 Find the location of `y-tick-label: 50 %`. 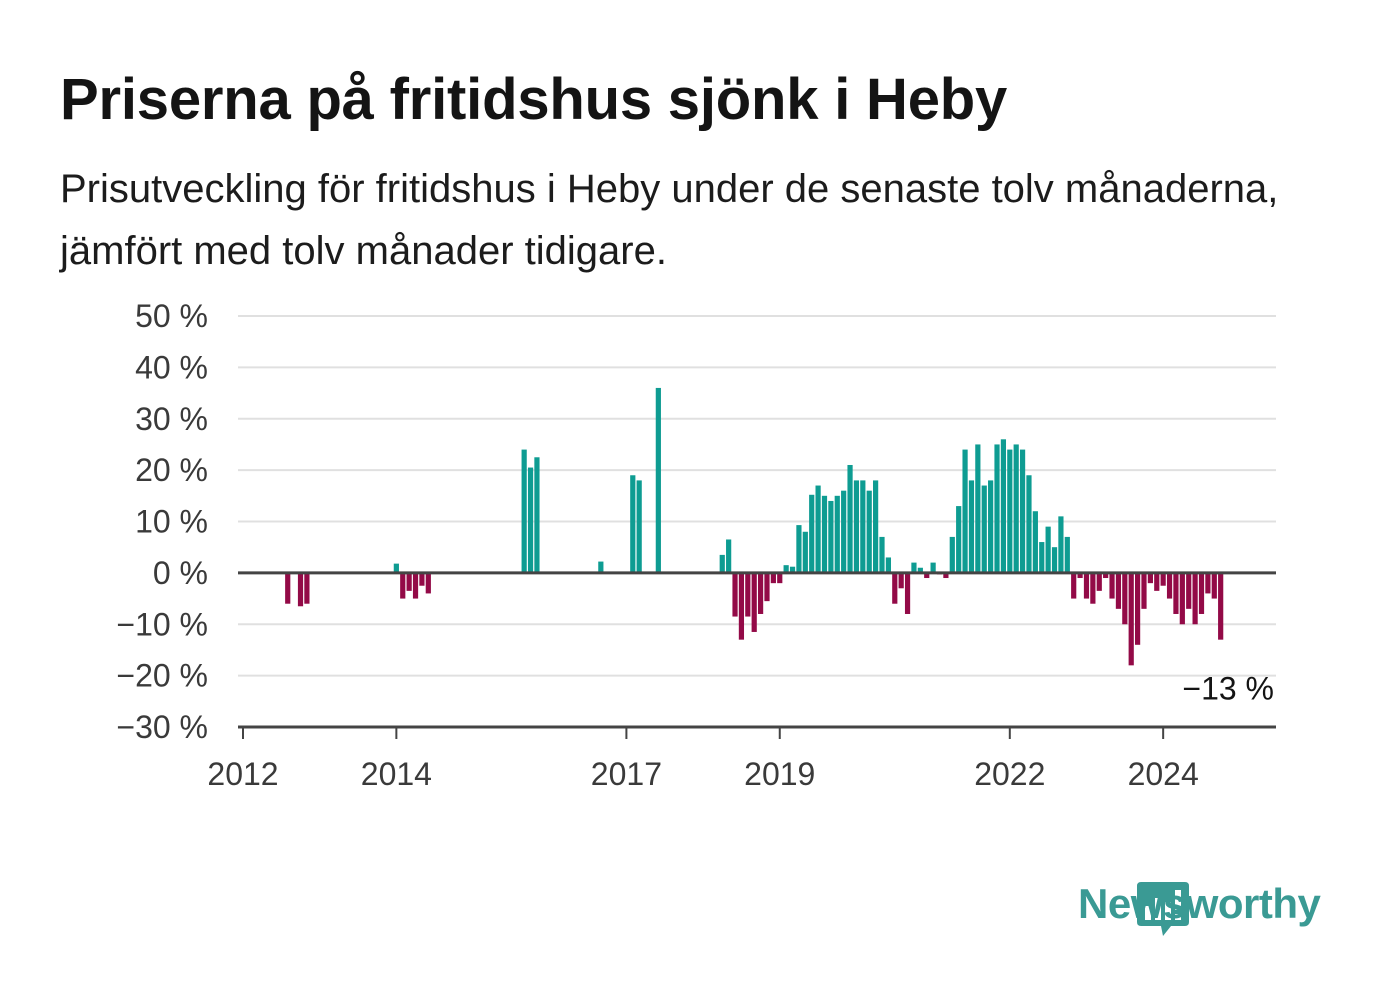

y-tick-label: 50 % is located at coordinates (171, 316).